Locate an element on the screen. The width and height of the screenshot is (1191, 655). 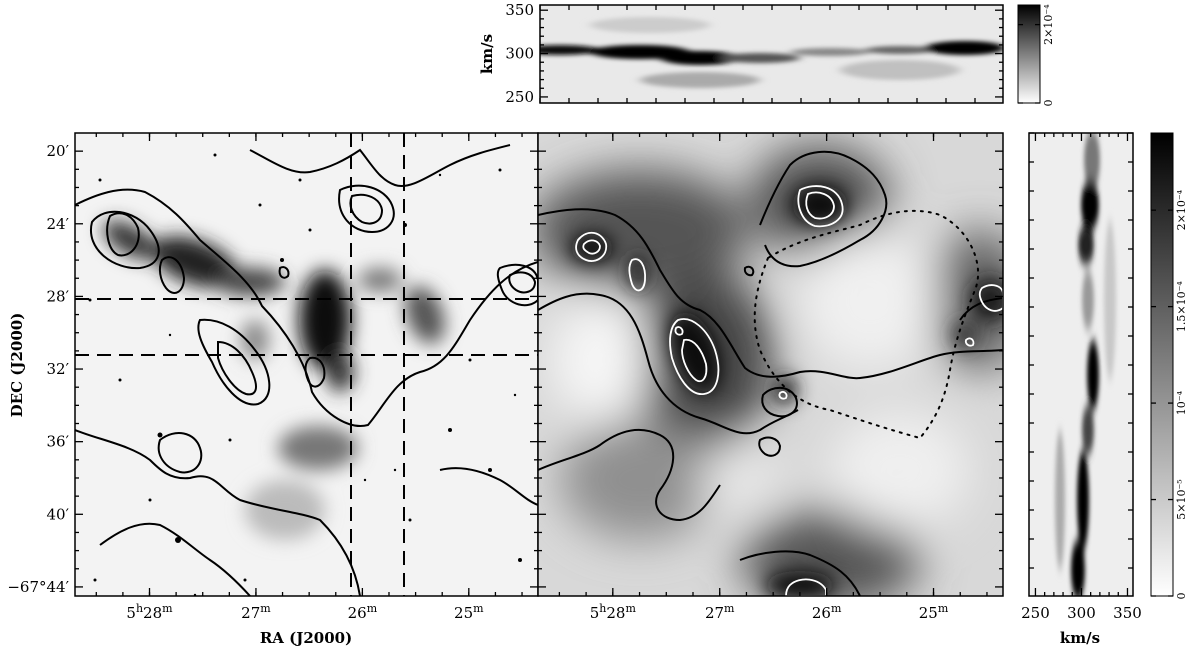
ticks-right: 250 300 350 is located at coordinates (1081, 377).